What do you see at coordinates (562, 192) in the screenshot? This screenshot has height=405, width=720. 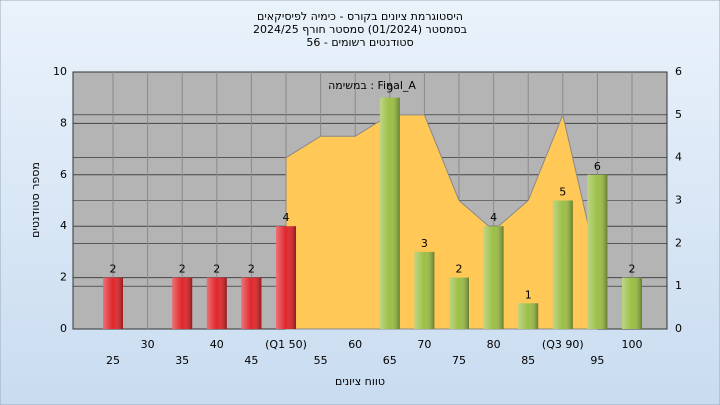 I see `data-label: 5` at bounding box center [562, 192].